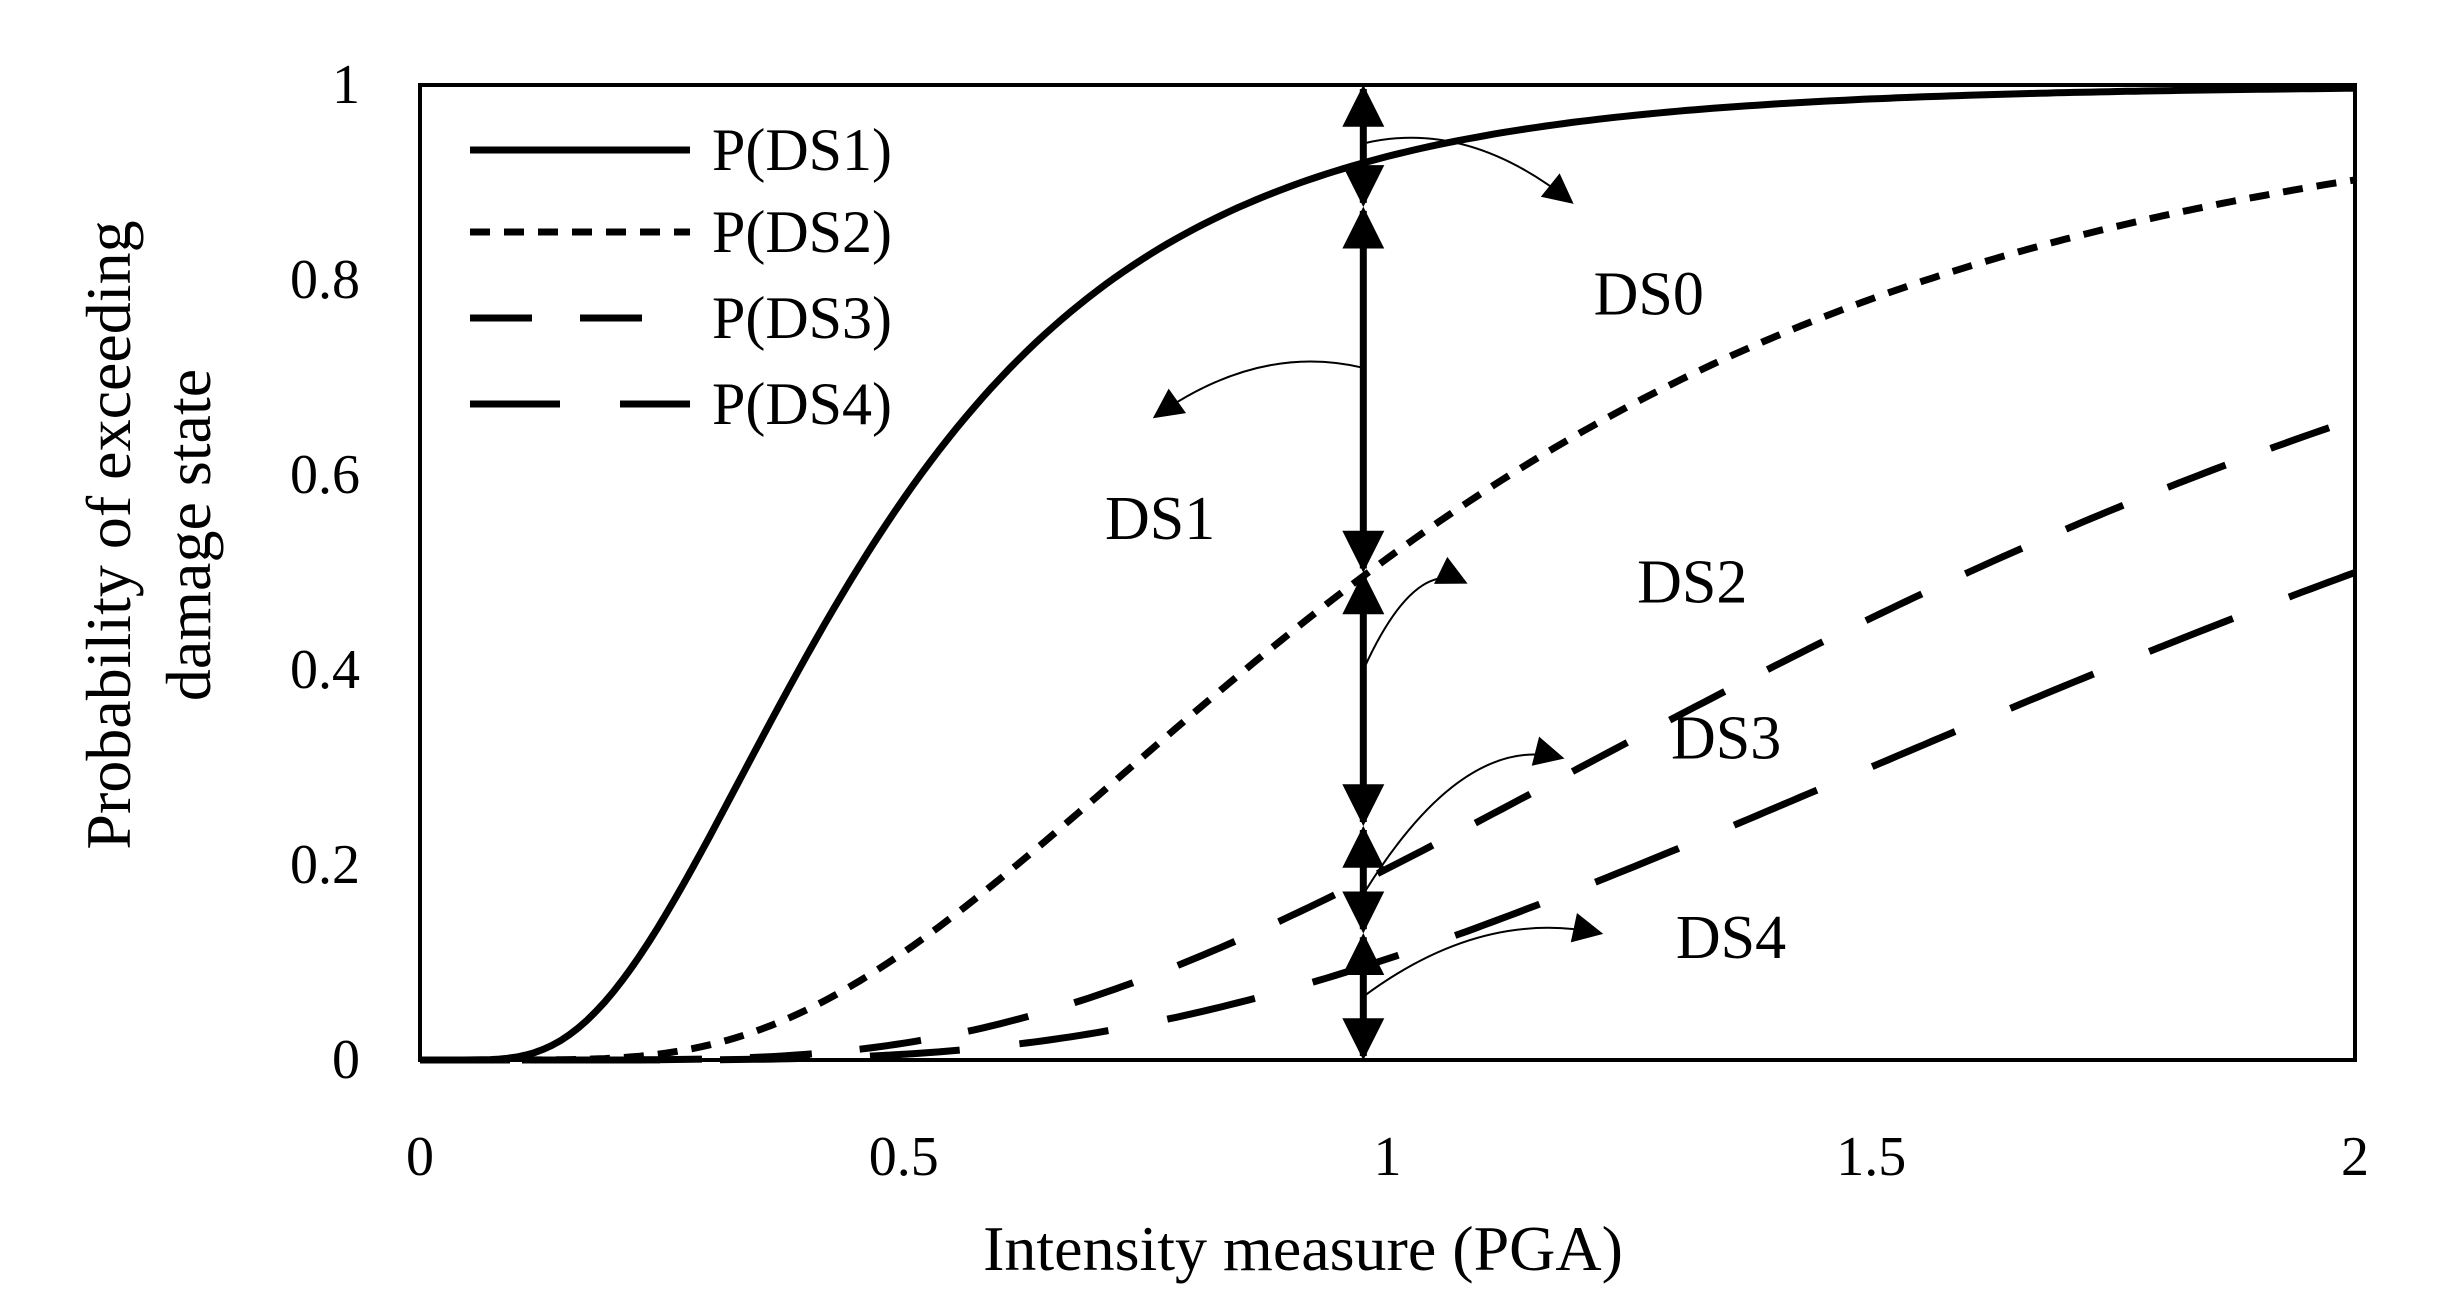 Image resolution: width=2441 pixels, height=1314 pixels. Describe the element at coordinates (1463, 815) in the screenshot. I see `leader-arrow-ds3` at that location.